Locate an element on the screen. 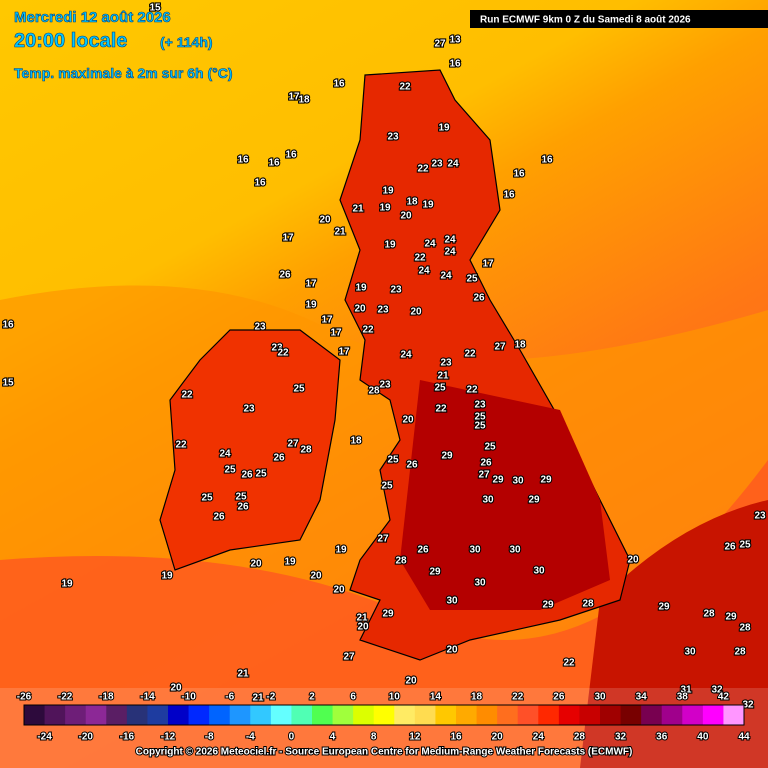  colorbar-tick-label: -18 is located at coordinates (106, 697).